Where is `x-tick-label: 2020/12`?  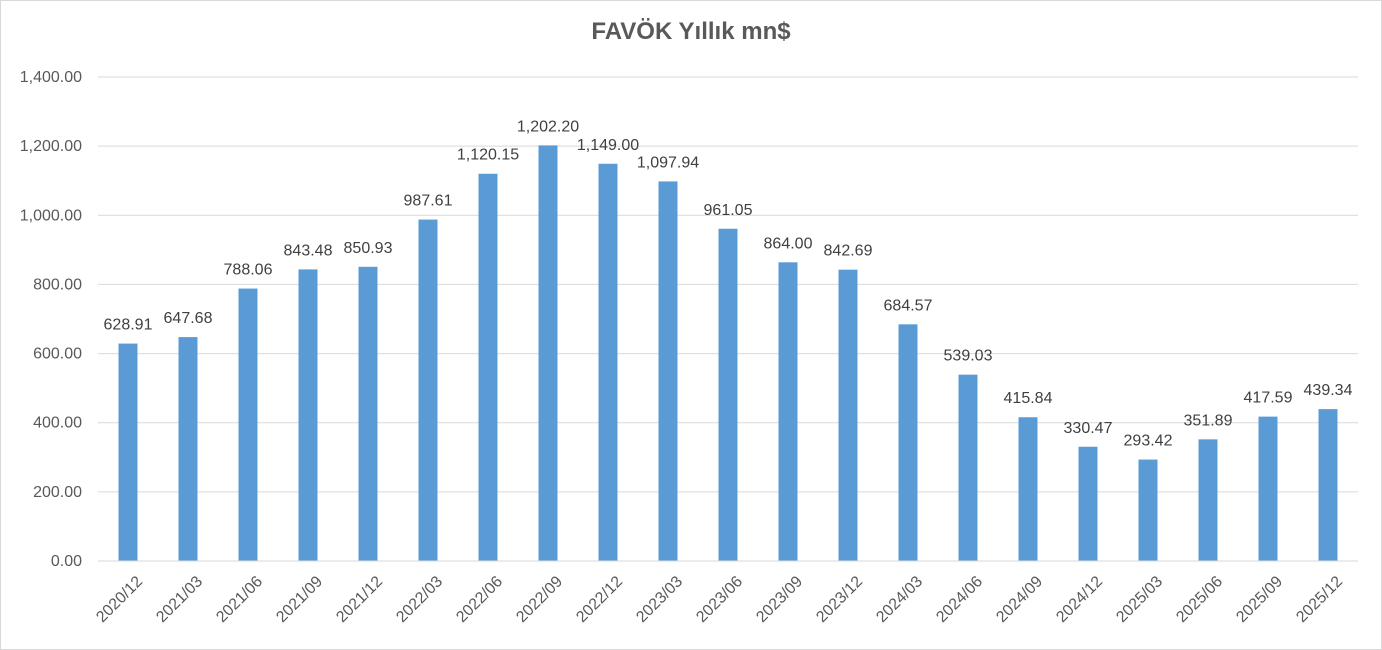 x-tick-label: 2020/12 is located at coordinates (119, 599).